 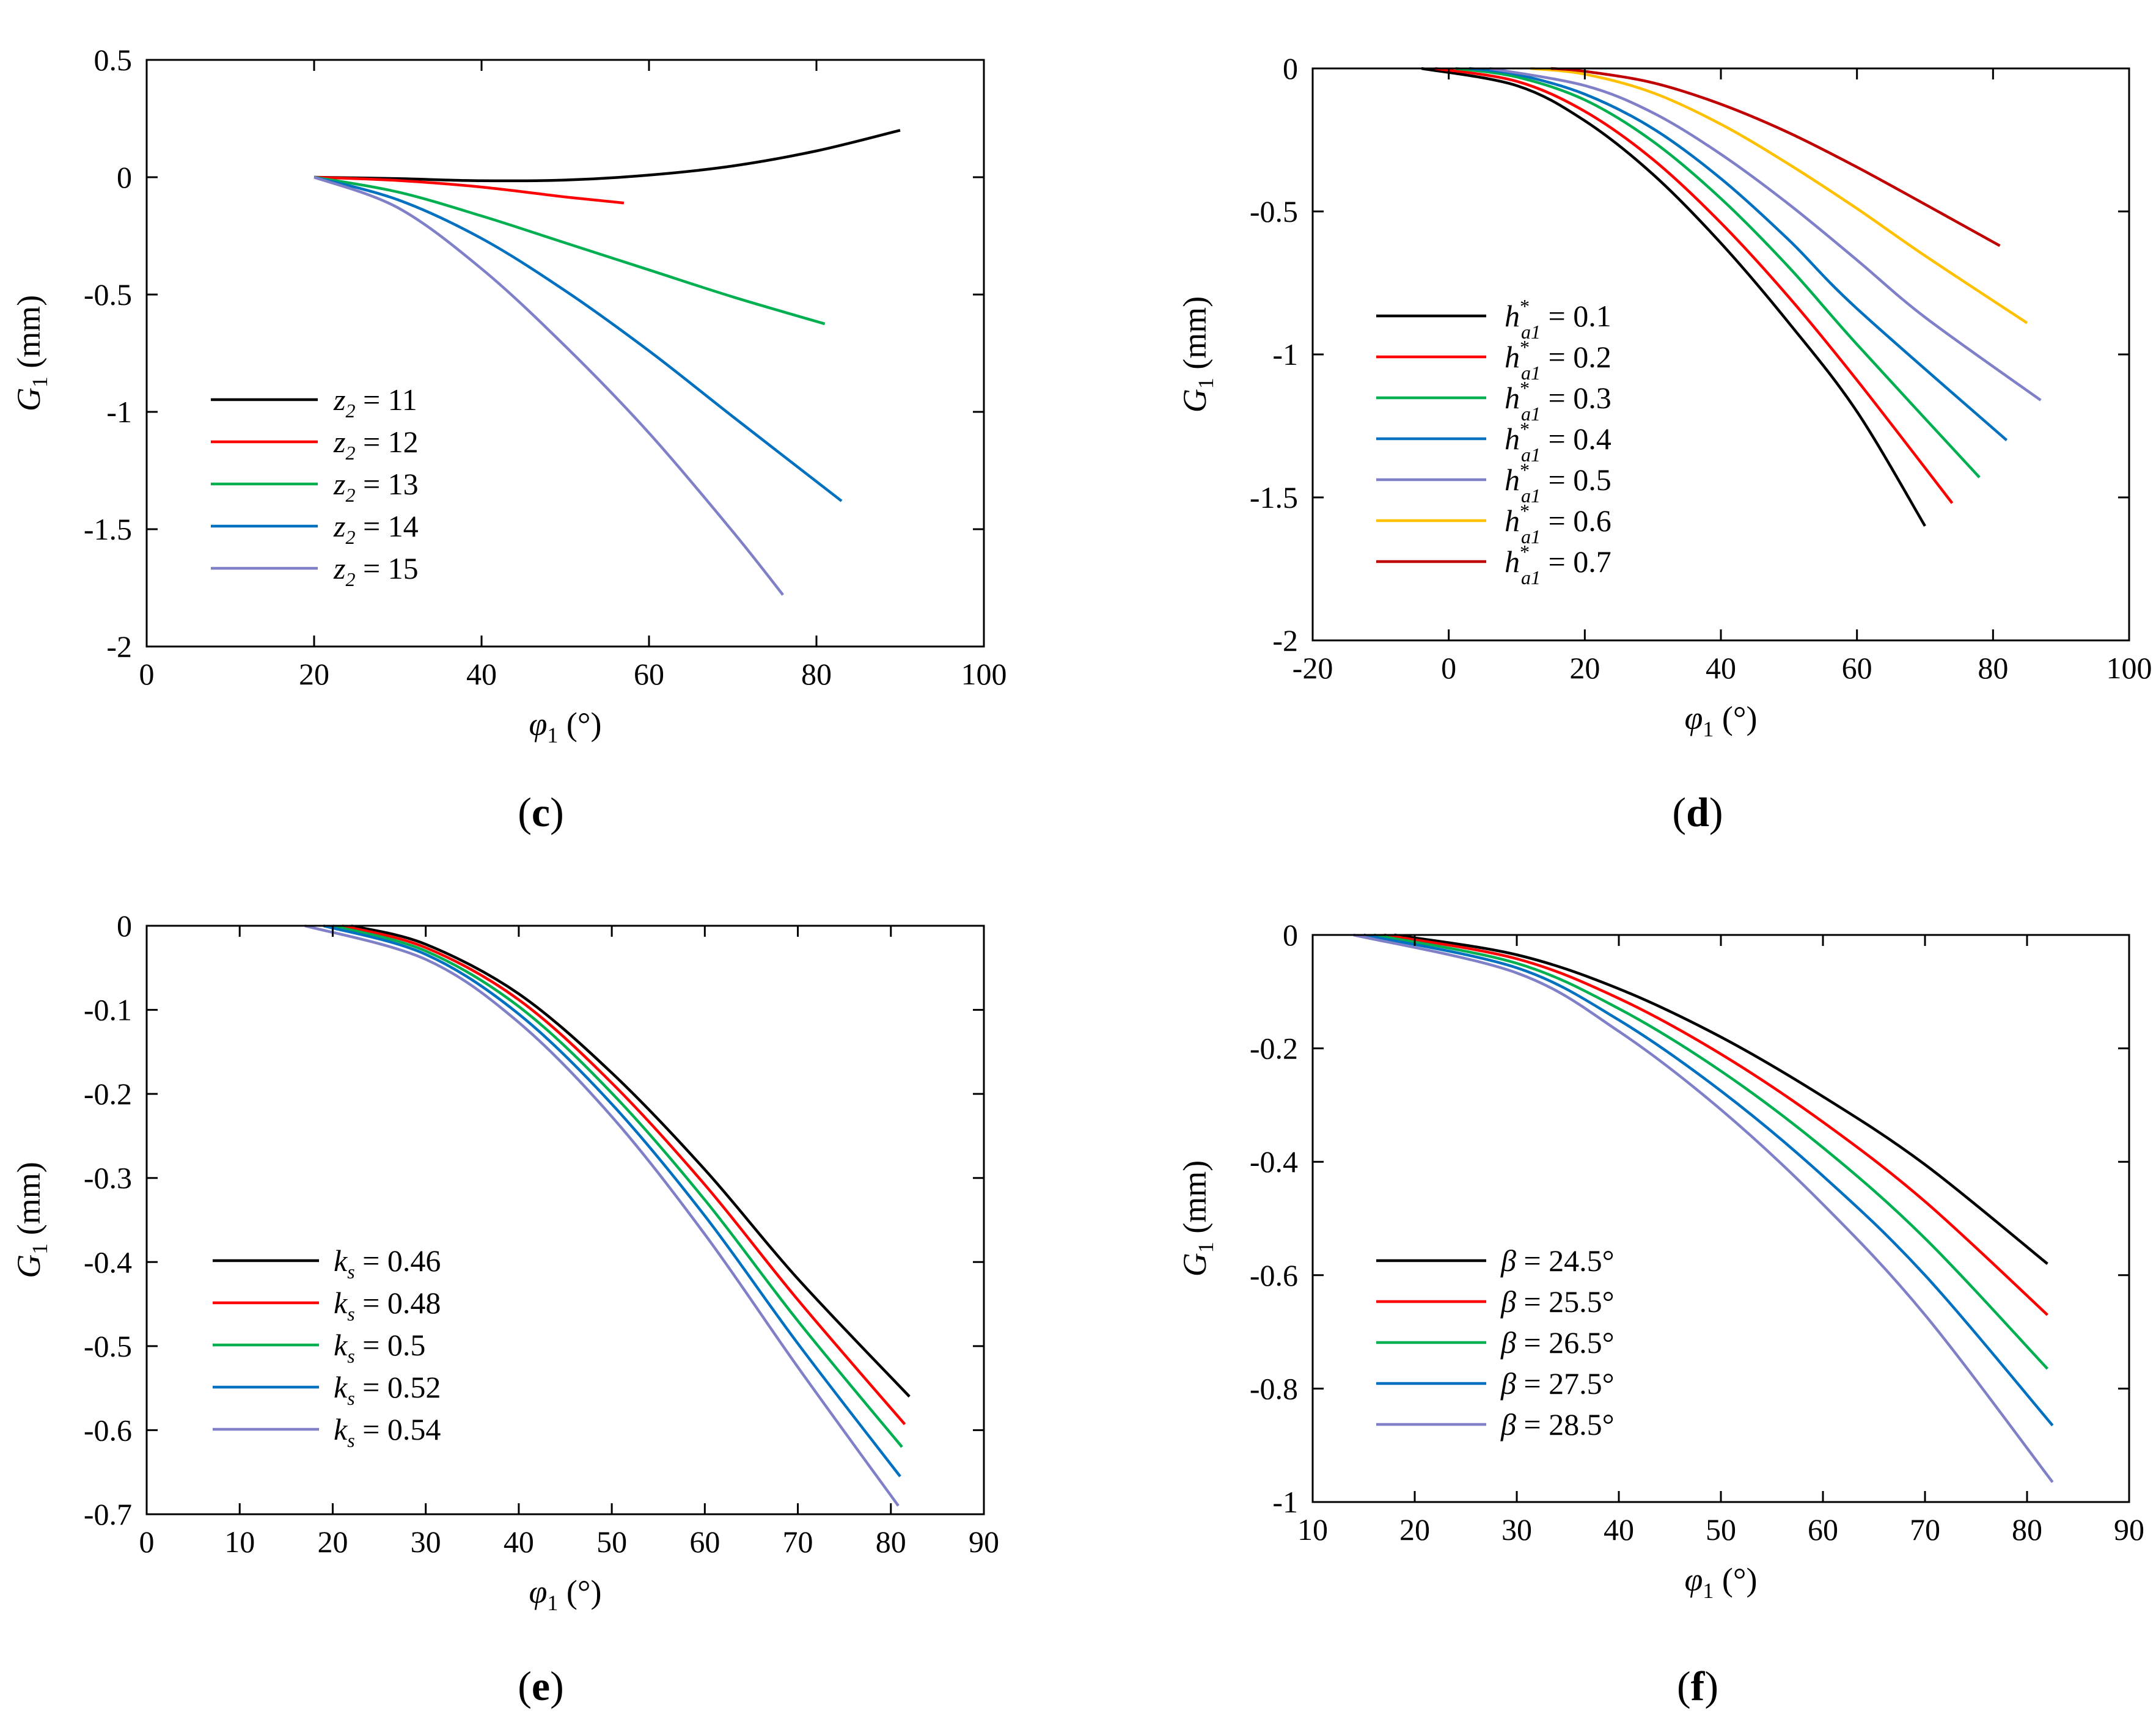 I want to click on y-tick-label: -0.8, so click(x=1274, y=1388).